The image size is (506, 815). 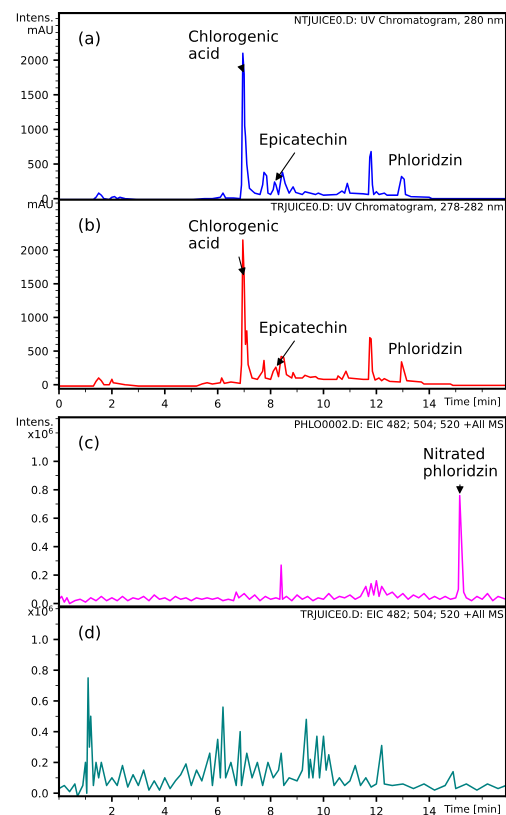 What do you see at coordinates (89, 633) in the screenshot?
I see `annotation: (d)` at bounding box center [89, 633].